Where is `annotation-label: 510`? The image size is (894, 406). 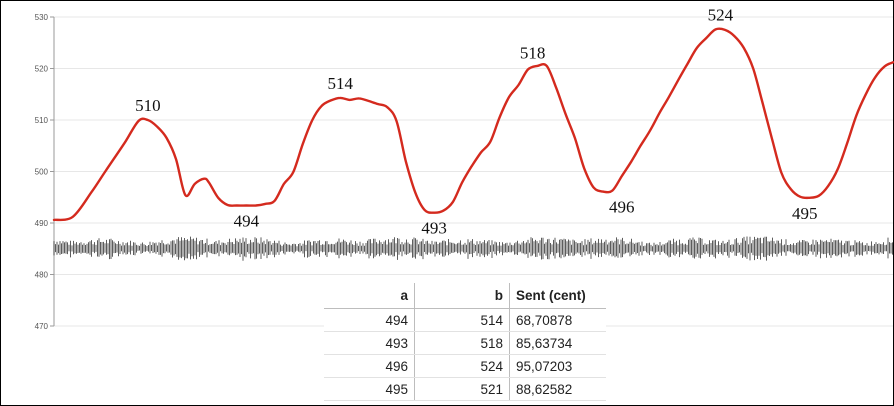
annotation-label: 510 is located at coordinates (148, 105).